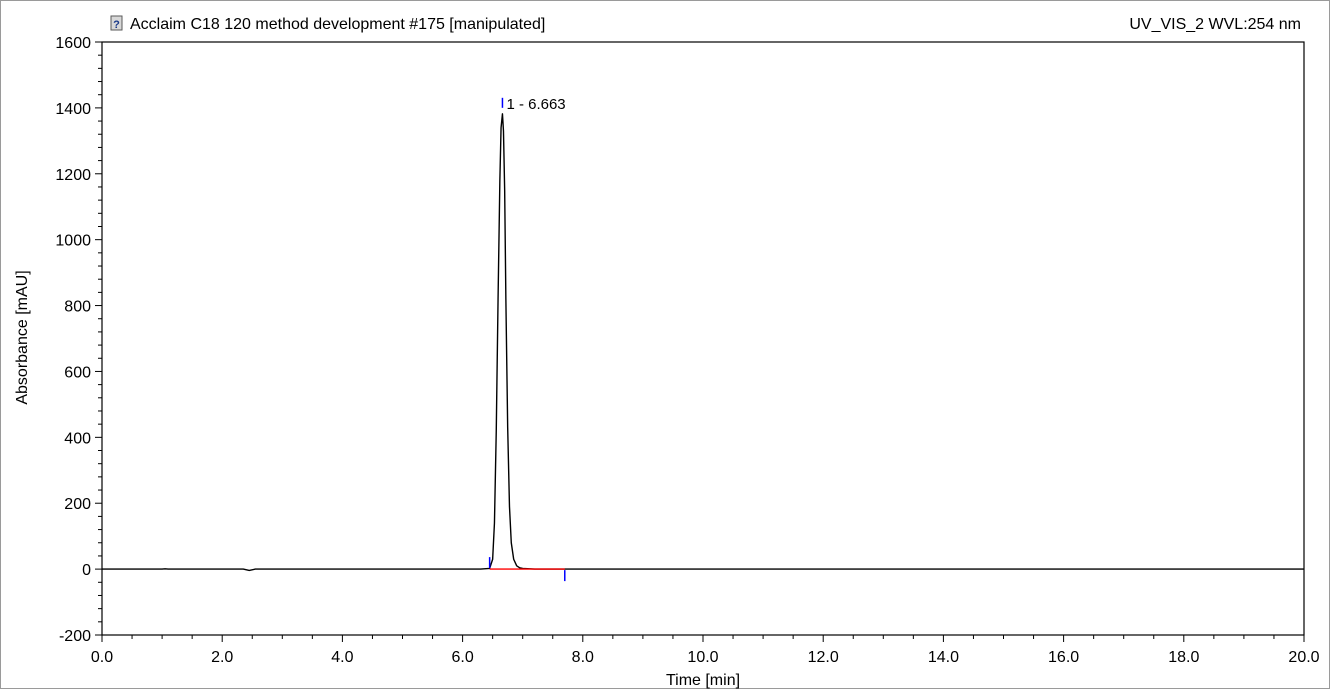 This screenshot has width=1332, height=691. What do you see at coordinates (1063, 657) in the screenshot?
I see `x-tick-label: 16.0` at bounding box center [1063, 657].